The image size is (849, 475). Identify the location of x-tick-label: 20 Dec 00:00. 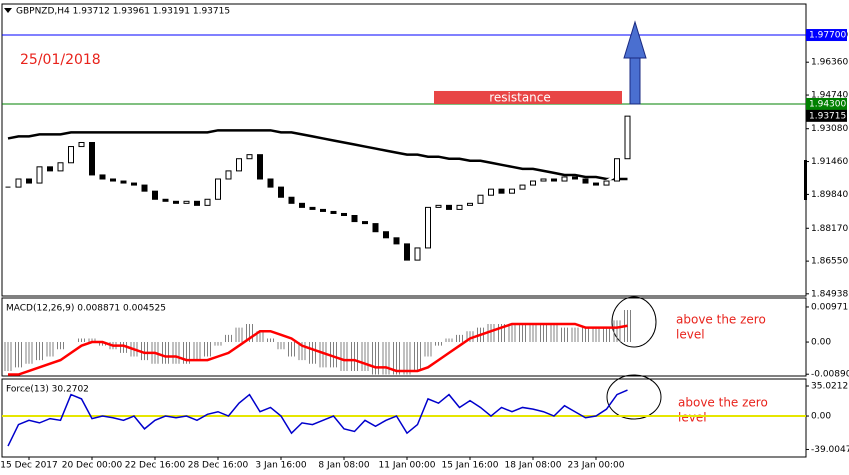
(92, 466).